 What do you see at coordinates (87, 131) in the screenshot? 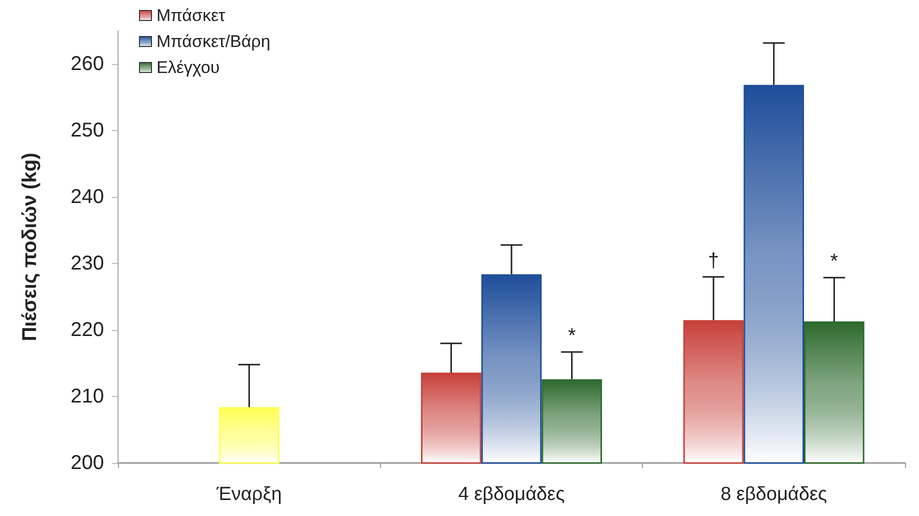
I see `y-tick-label: 250` at bounding box center [87, 131].